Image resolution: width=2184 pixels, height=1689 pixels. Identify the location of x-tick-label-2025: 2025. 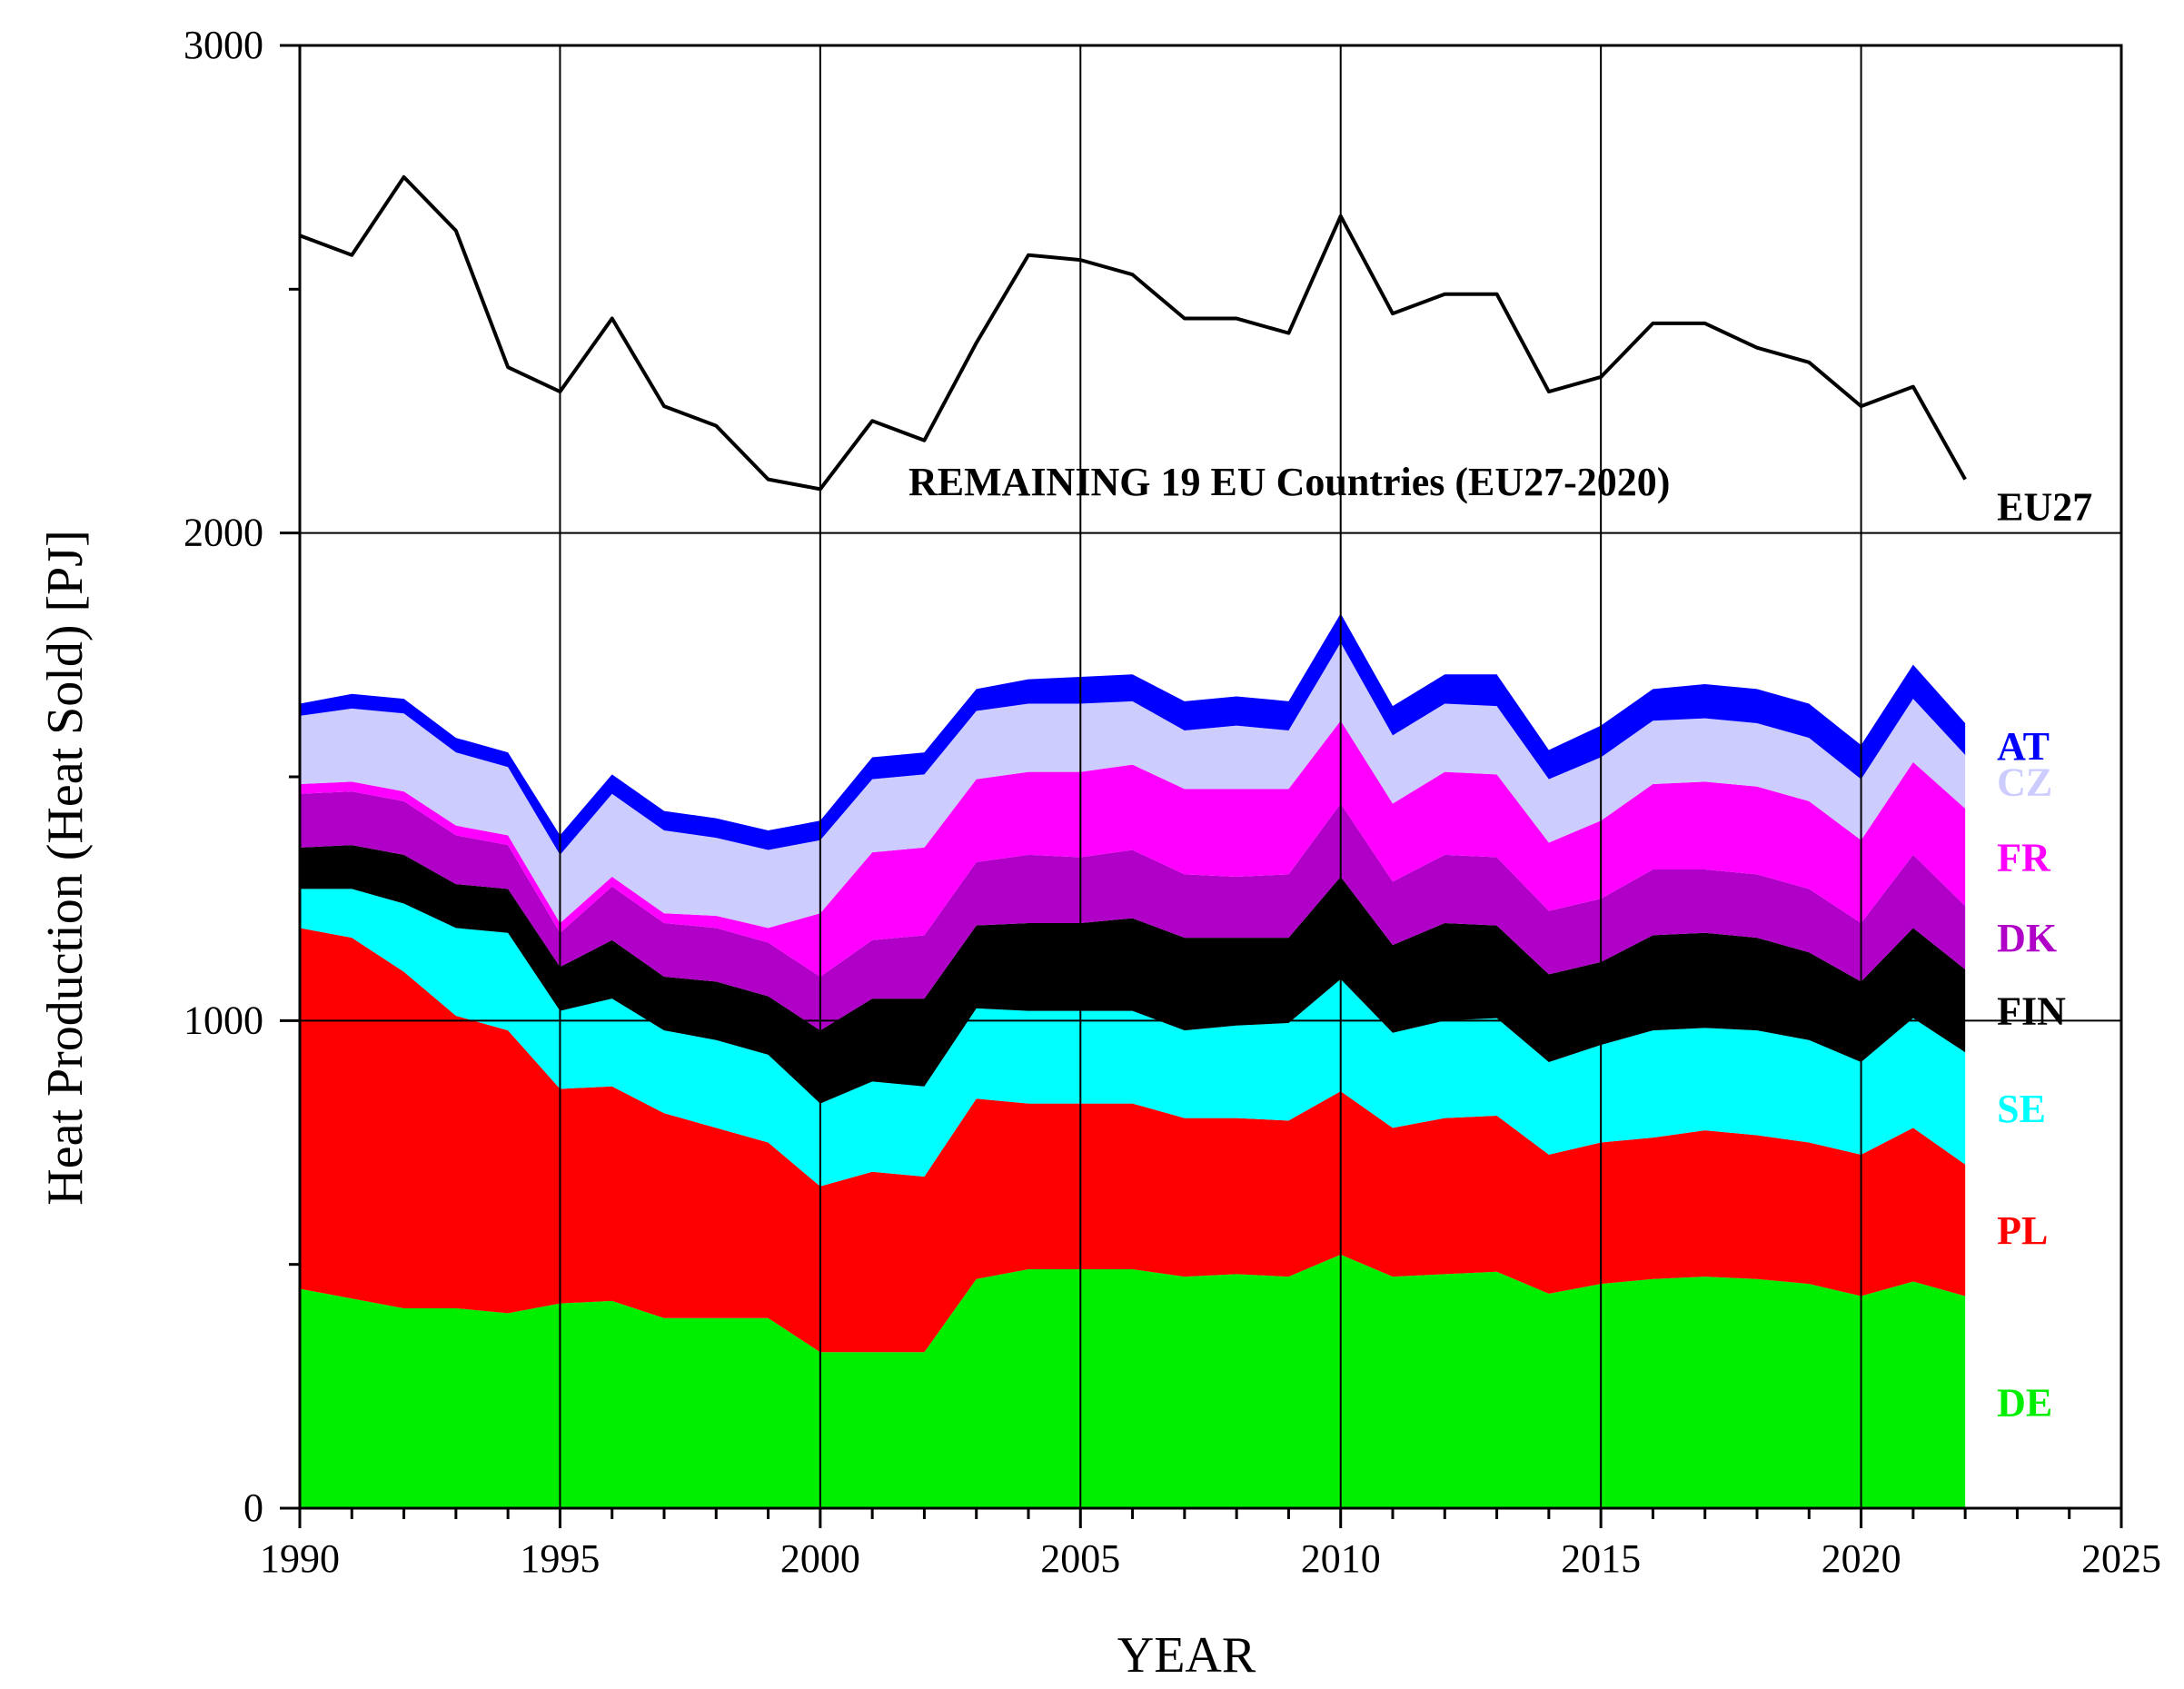
(2121, 1558).